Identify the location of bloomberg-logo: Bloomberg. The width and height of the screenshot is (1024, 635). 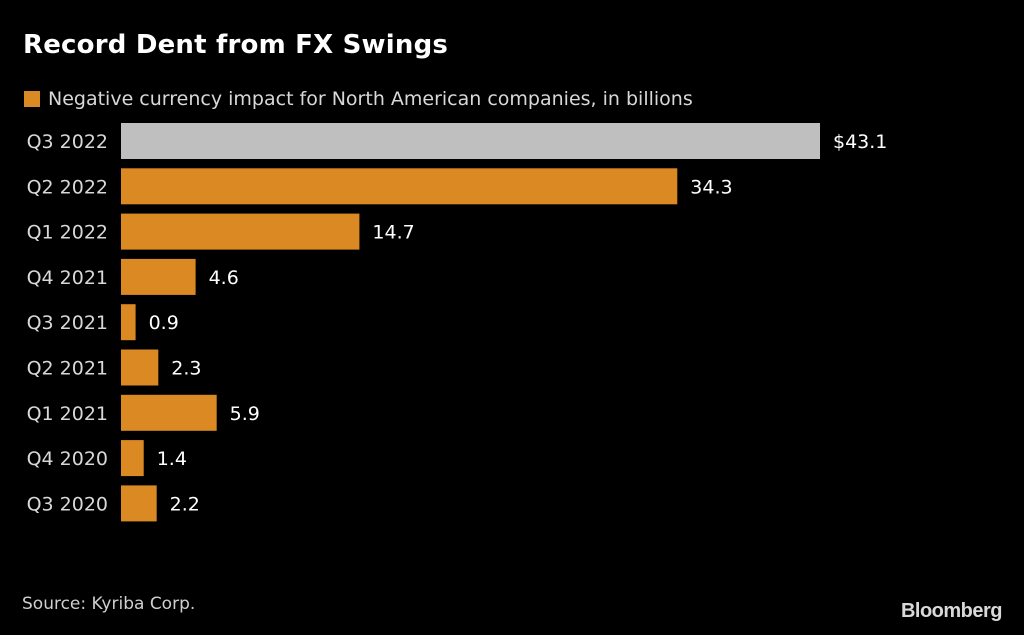
(951, 611).